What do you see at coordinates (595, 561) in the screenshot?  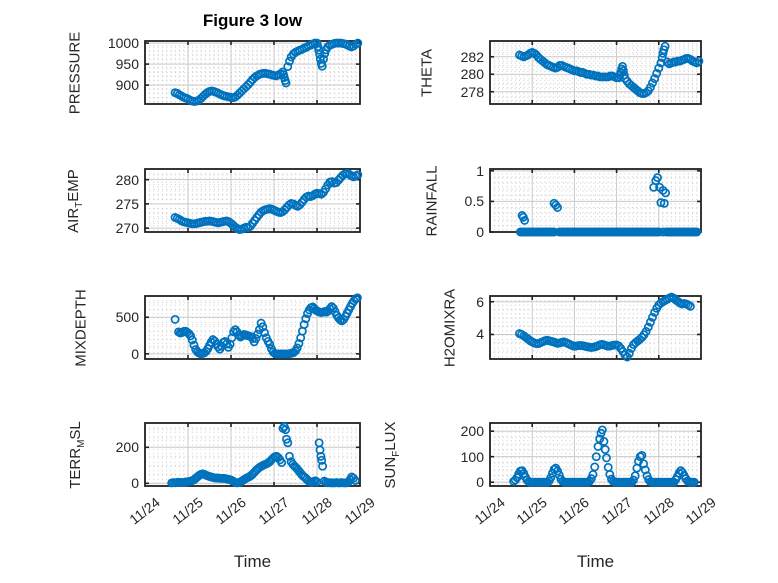 I see `x-axis-title-right: Time` at bounding box center [595, 561].